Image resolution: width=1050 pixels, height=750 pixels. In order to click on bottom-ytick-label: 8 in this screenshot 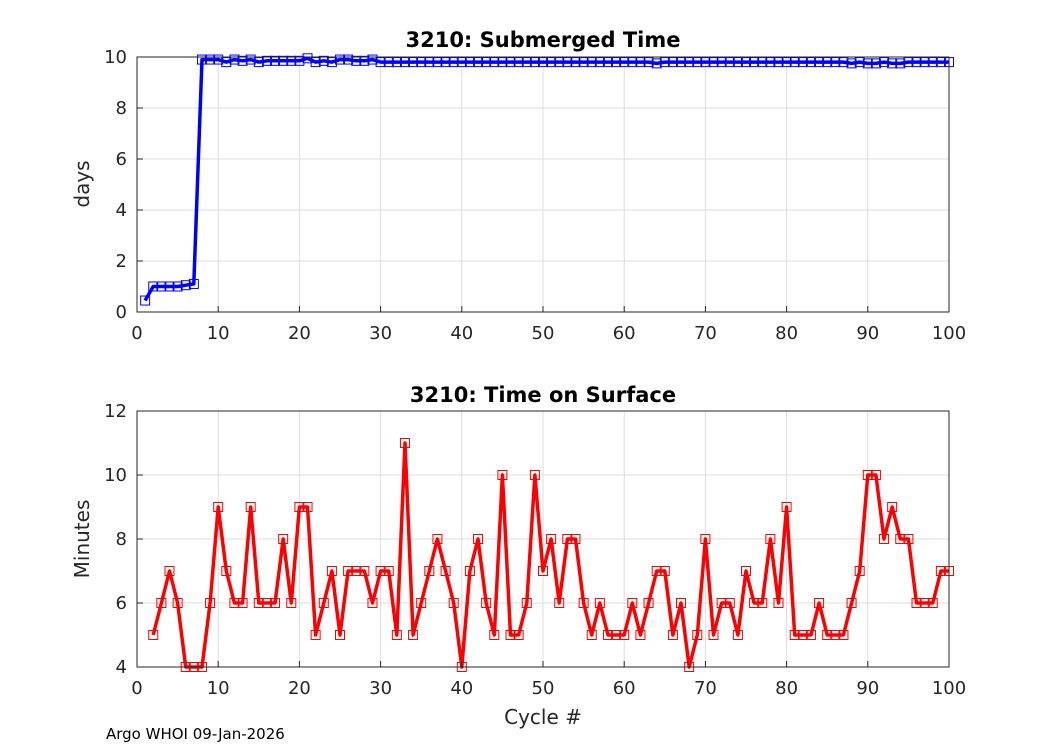, I will do `click(121, 539)`.